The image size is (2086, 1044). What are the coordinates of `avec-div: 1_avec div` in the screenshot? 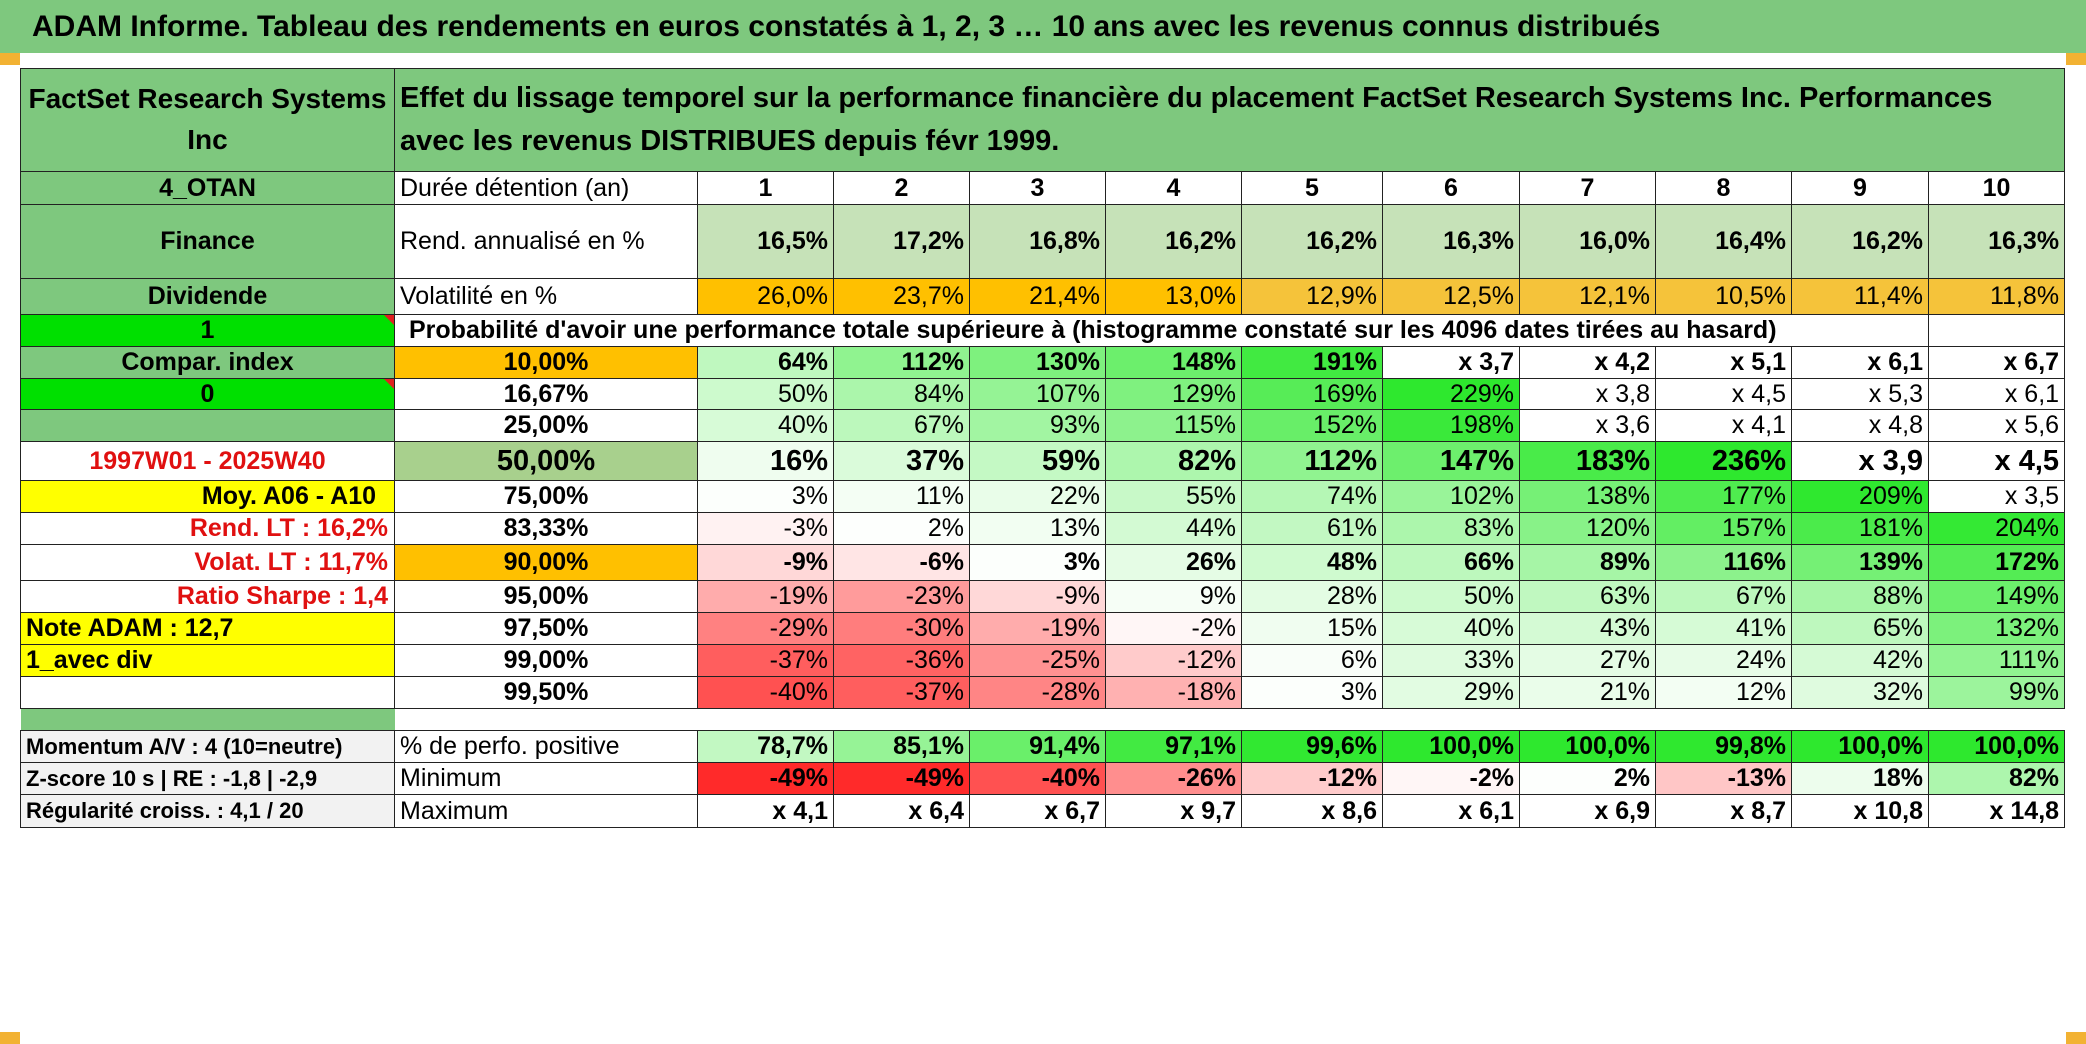 It's located at (207, 660).